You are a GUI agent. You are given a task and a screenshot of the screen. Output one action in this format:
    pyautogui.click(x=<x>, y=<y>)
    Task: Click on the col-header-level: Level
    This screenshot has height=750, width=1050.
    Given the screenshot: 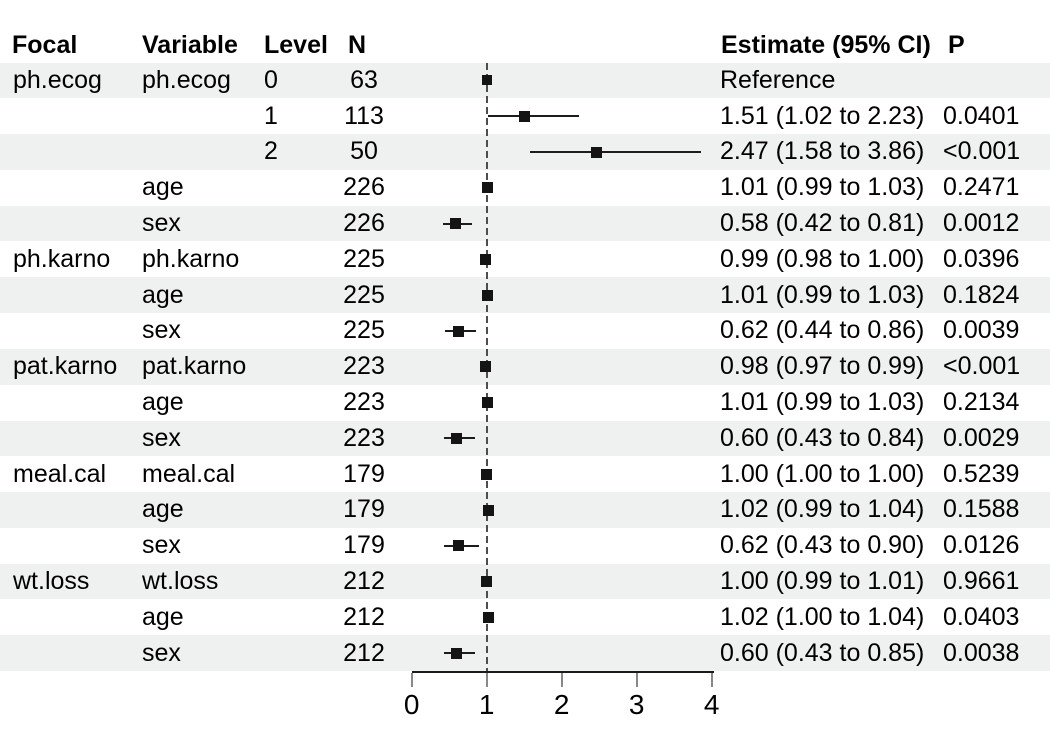 What is the action you would take?
    pyautogui.click(x=296, y=45)
    